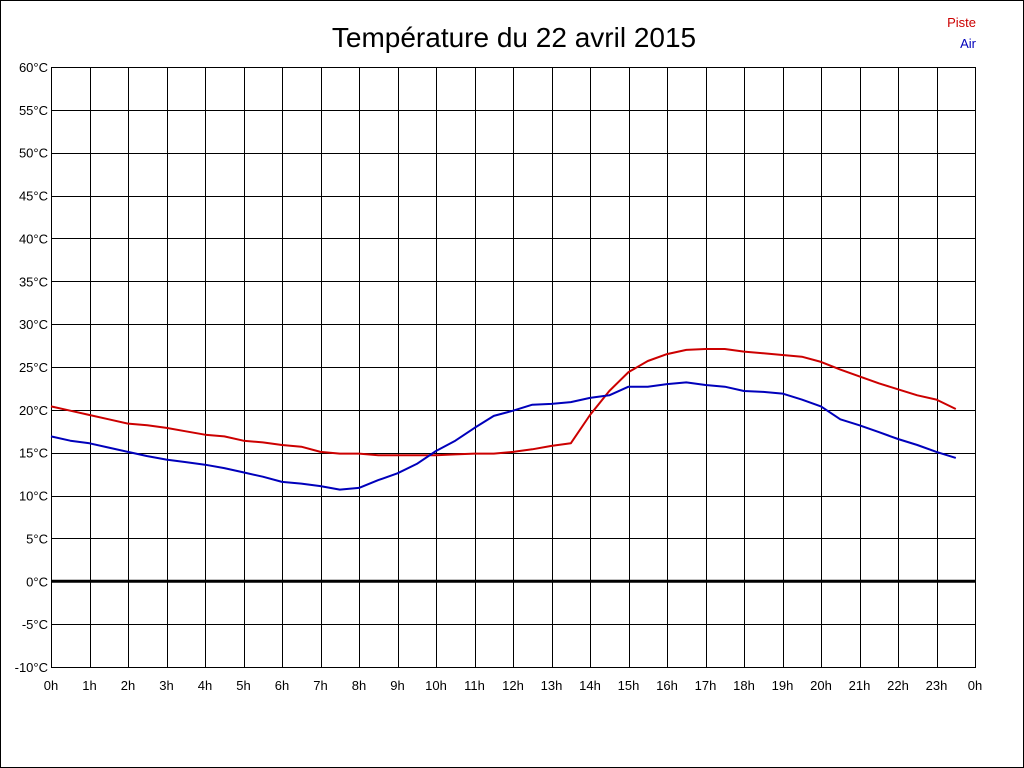 The height and width of the screenshot is (768, 1024). Describe the element at coordinates (33, 67) in the screenshot. I see `y-tick-label: 60°C` at that location.